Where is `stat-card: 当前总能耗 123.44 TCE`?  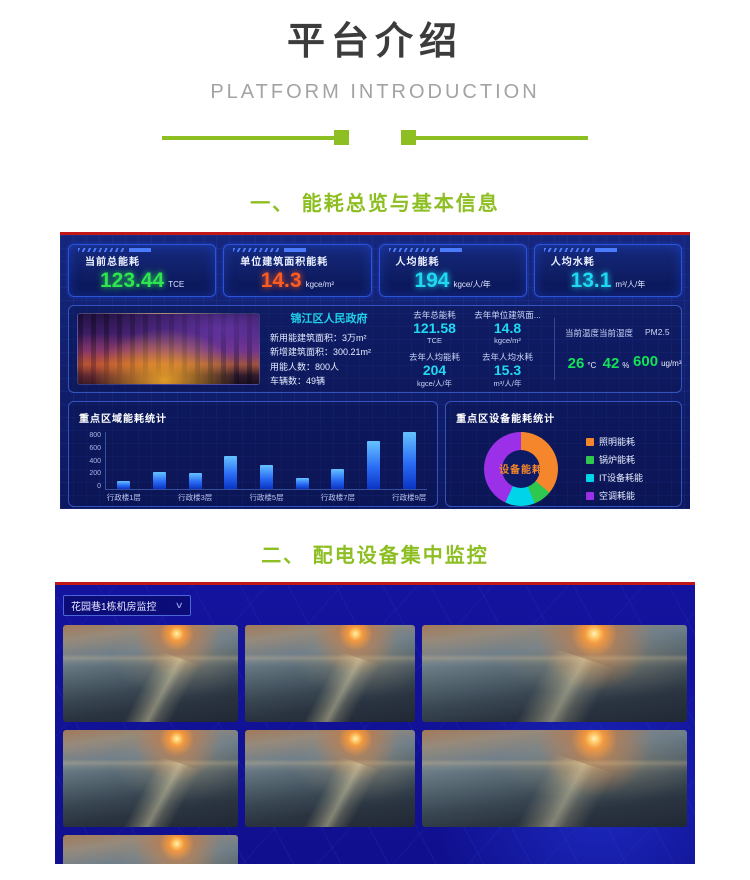
stat-card: 当前总能耗 123.44 TCE is located at coordinates (142, 270).